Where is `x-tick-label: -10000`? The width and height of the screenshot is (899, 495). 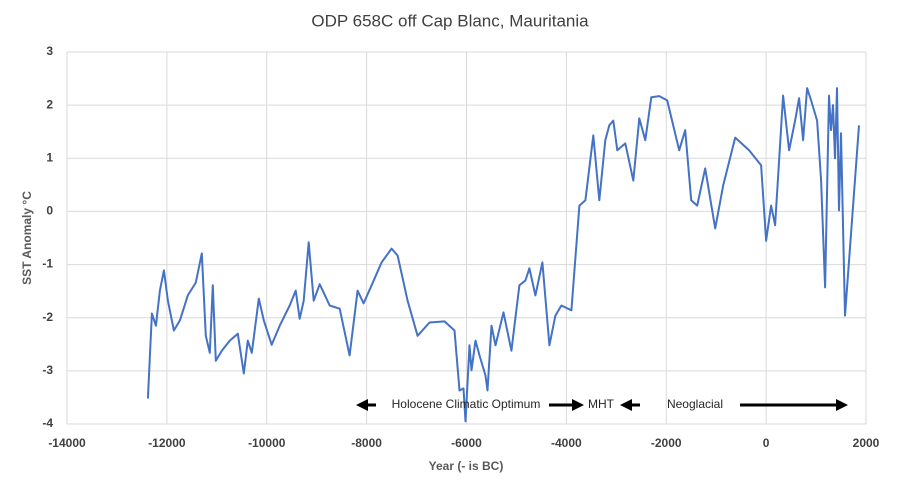
x-tick-label: -10000 is located at coordinates (267, 443).